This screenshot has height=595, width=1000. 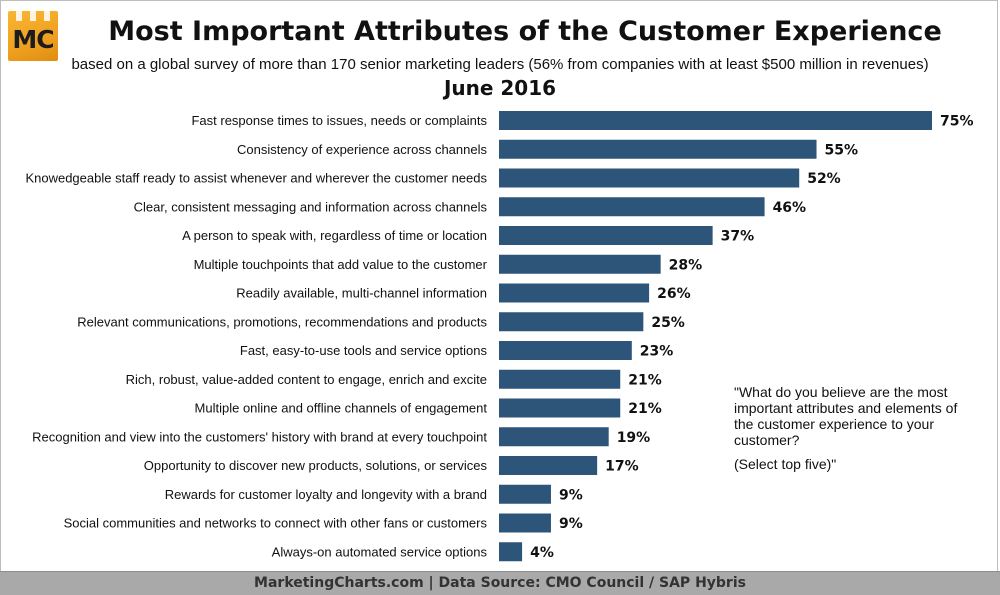 What do you see at coordinates (668, 323) in the screenshot?
I see `value-label-8: 25%` at bounding box center [668, 323].